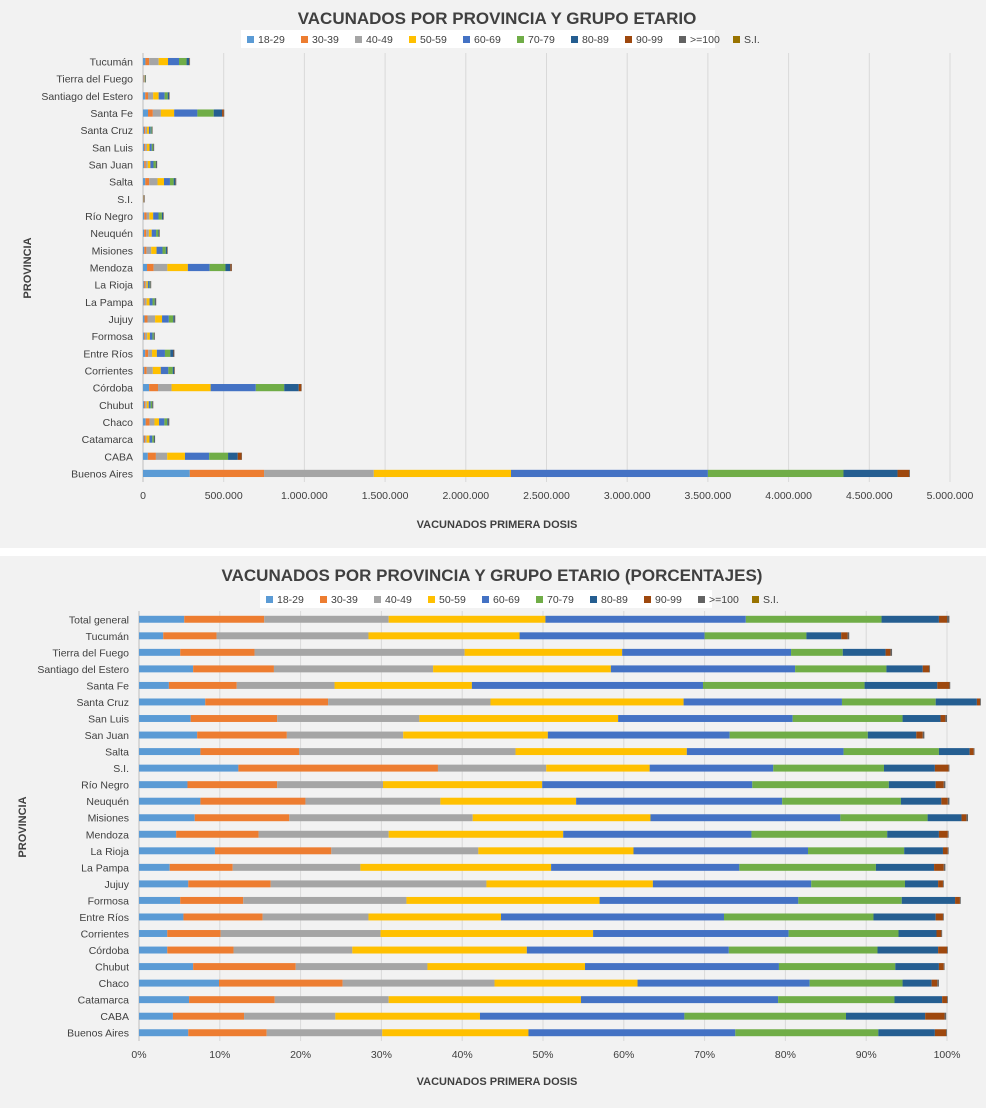 The height and width of the screenshot is (1108, 986). What do you see at coordinates (105, 935) in the screenshot?
I see `category-label: Corrientes` at bounding box center [105, 935].